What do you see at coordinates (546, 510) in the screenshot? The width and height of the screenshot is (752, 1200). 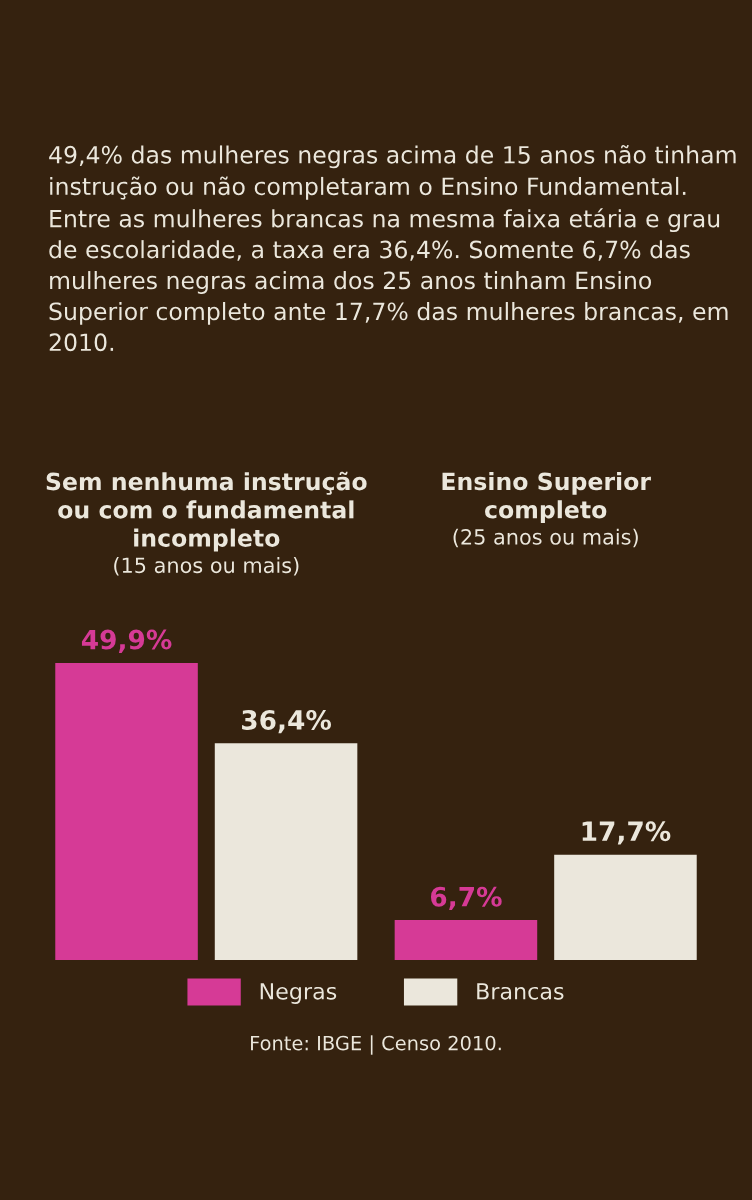 I see `x-tick-label: Ensino Superior completo (25 anos ou mais)` at bounding box center [546, 510].